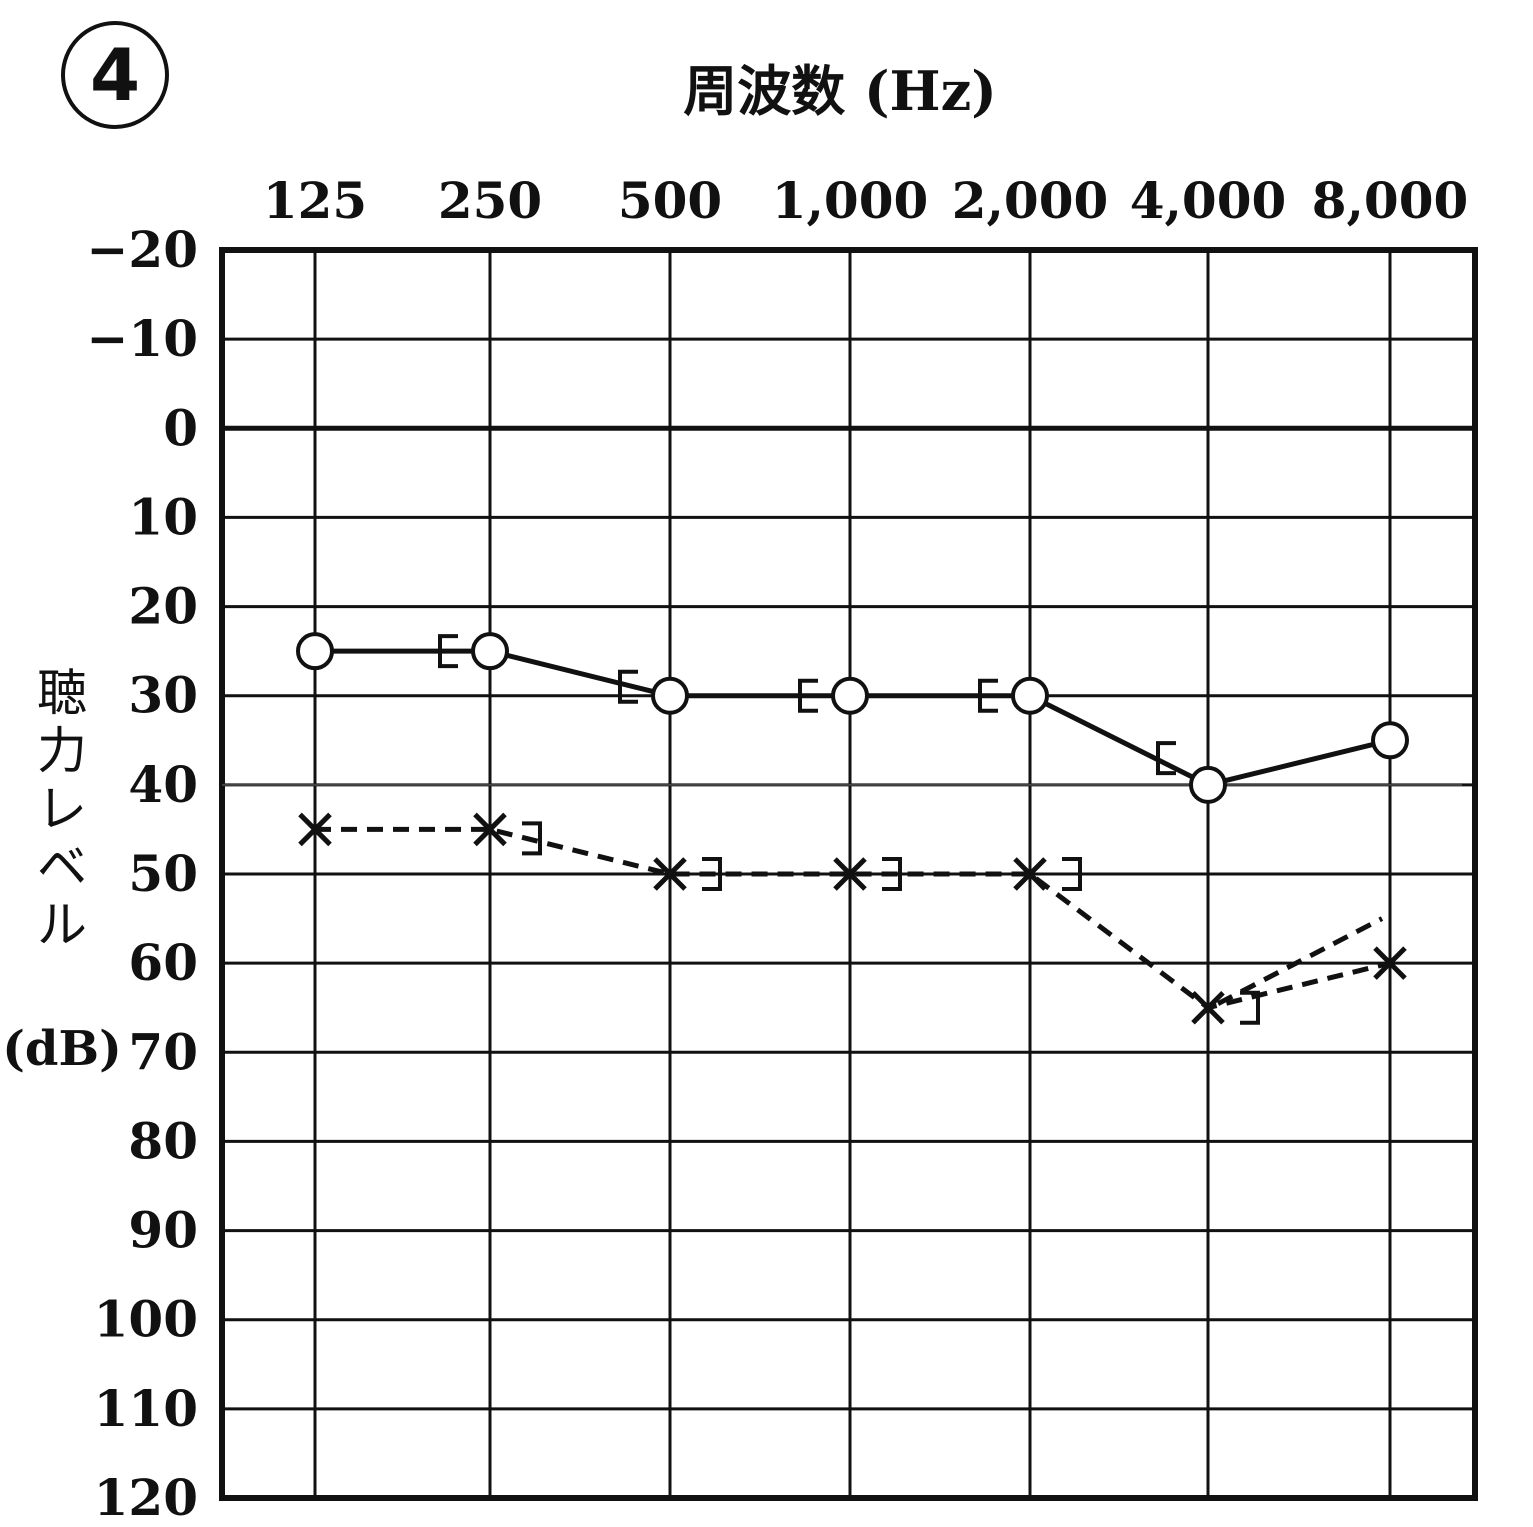 The width and height of the screenshot is (1533, 1527). Describe the element at coordinates (850, 200) in the screenshot. I see `x-tick-label: 1,000` at that location.